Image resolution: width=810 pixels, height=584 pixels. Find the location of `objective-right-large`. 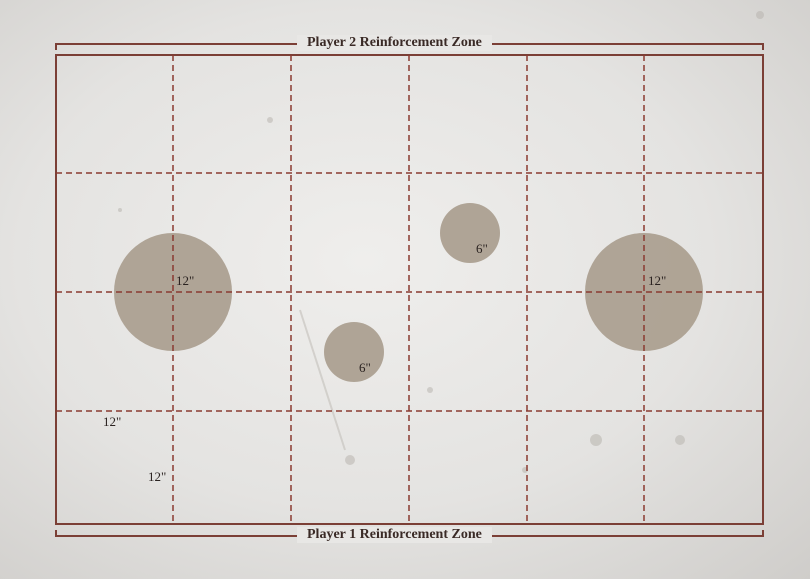

objective-right-large is located at coordinates (644, 292).